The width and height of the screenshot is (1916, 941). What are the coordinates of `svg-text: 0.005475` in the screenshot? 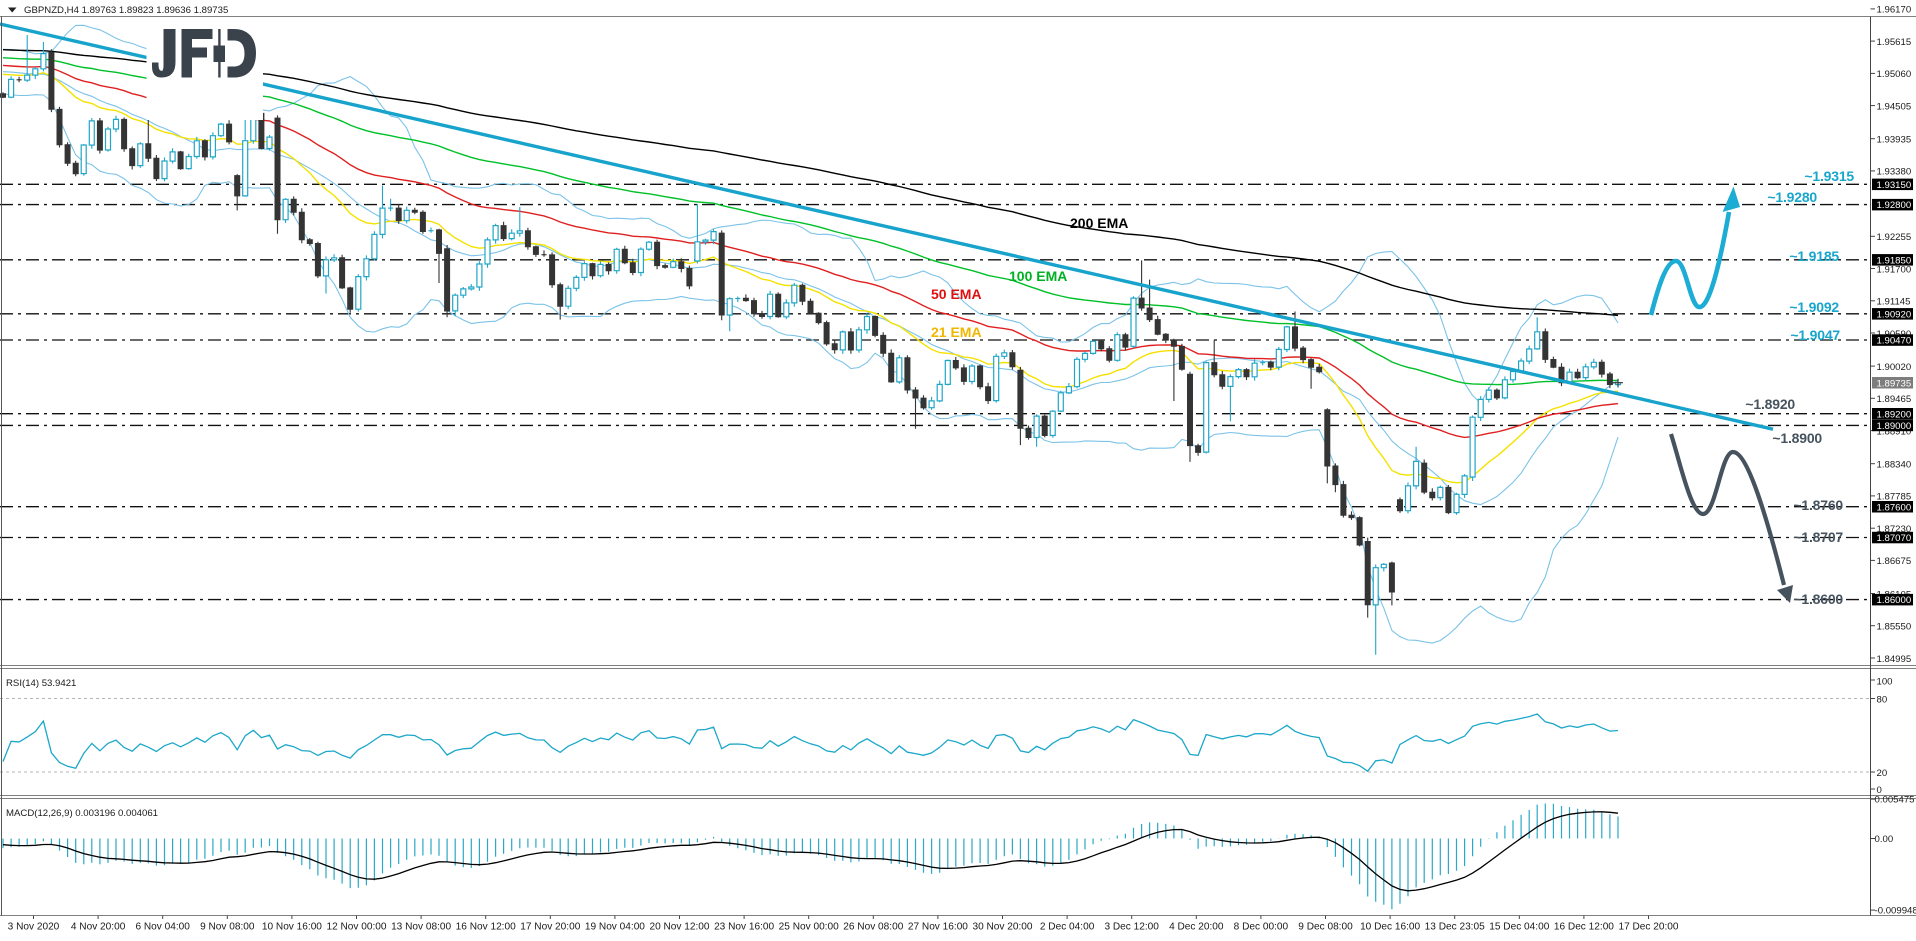 It's located at (1895, 800).